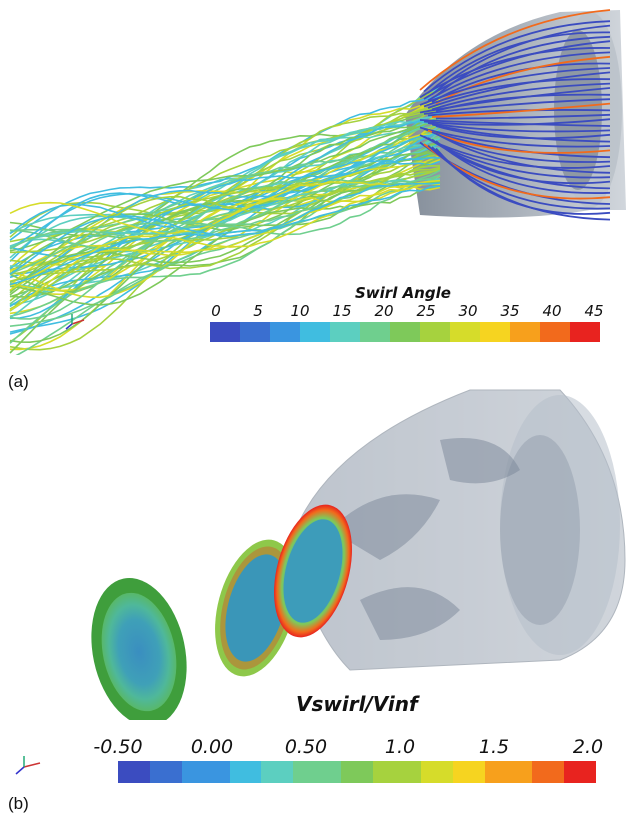 The height and width of the screenshot is (822, 626). What do you see at coordinates (468, 311) in the screenshot?
I see `colorbar-tick-label: 30` at bounding box center [468, 311].